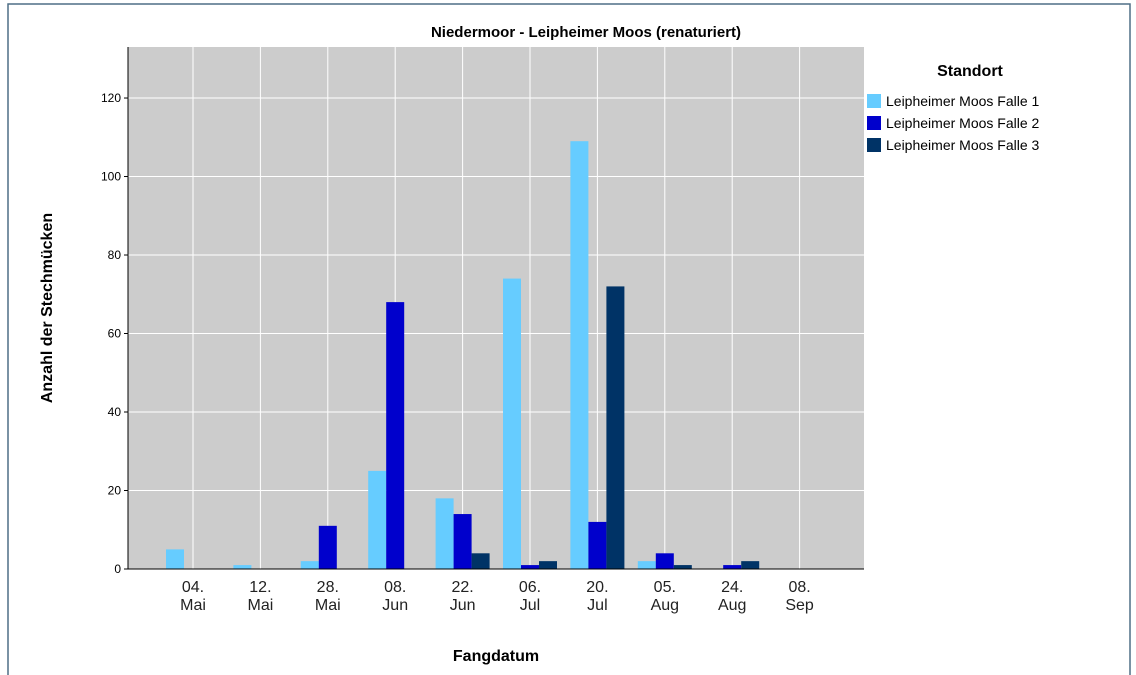  What do you see at coordinates (963, 101) in the screenshot?
I see `legend-label: Leipheimer Moos Falle 1` at bounding box center [963, 101].